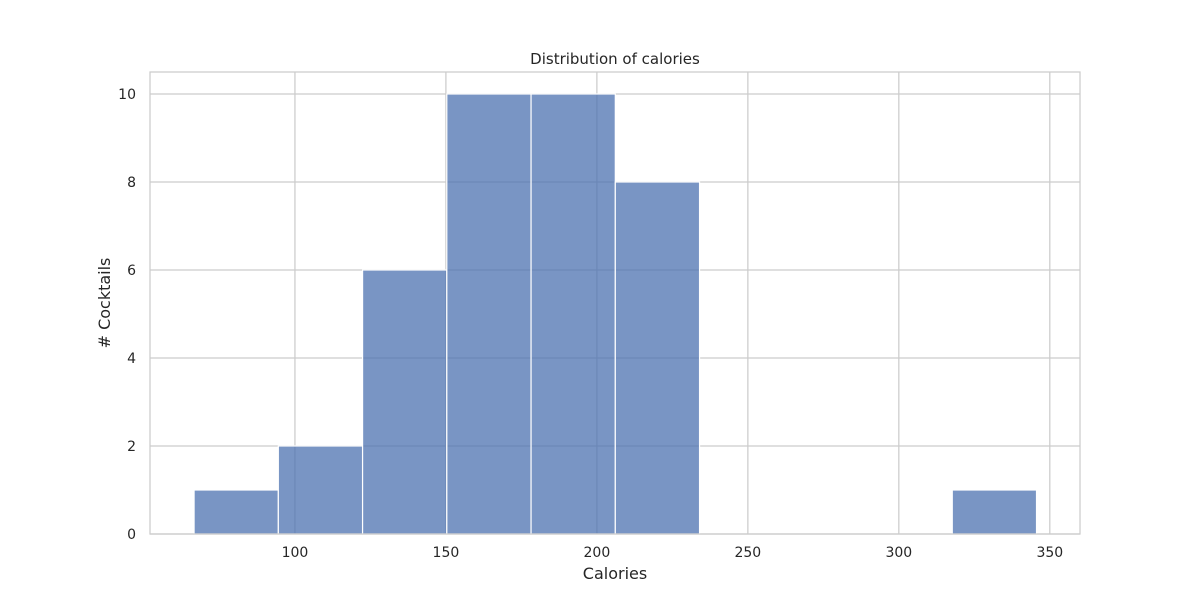 The image size is (1200, 600). What do you see at coordinates (131, 447) in the screenshot?
I see `y-tick-label: 2` at bounding box center [131, 447].